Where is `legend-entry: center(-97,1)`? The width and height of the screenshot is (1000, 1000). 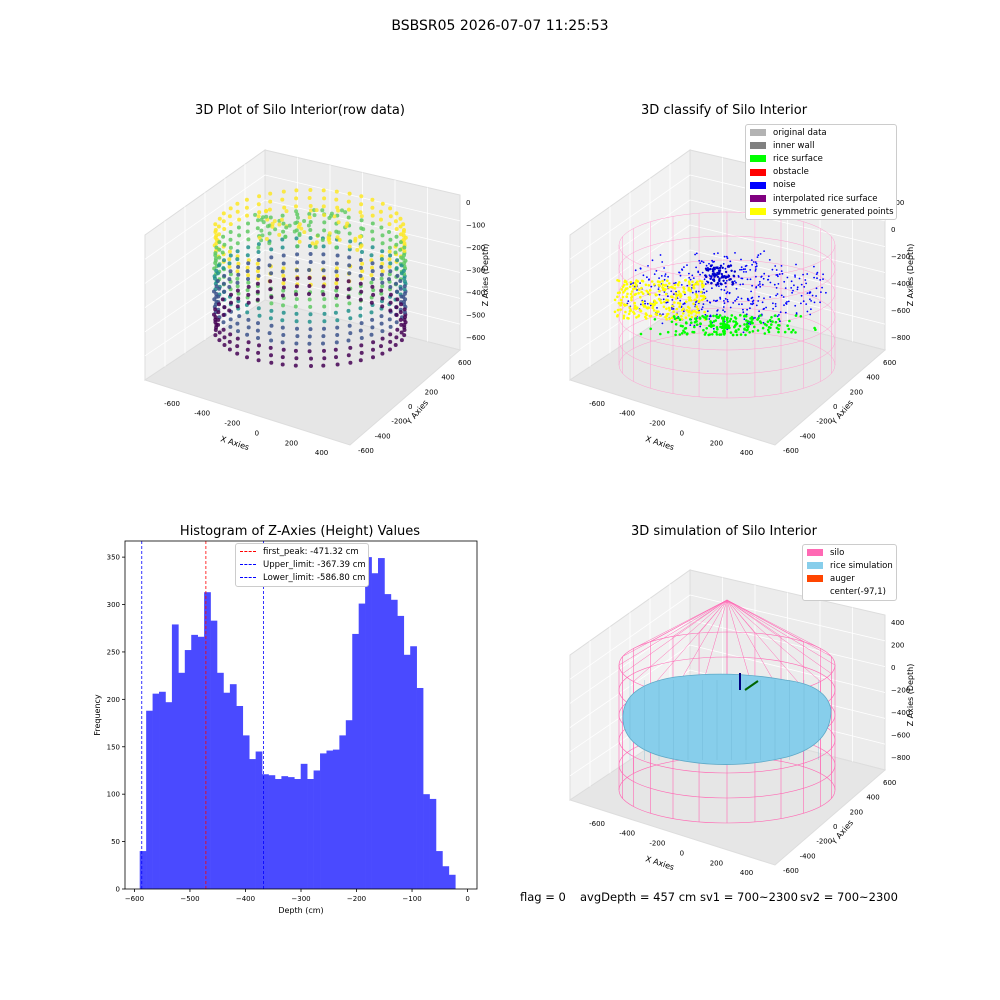 legend-entry: center(-97,1) is located at coordinates (849, 592).